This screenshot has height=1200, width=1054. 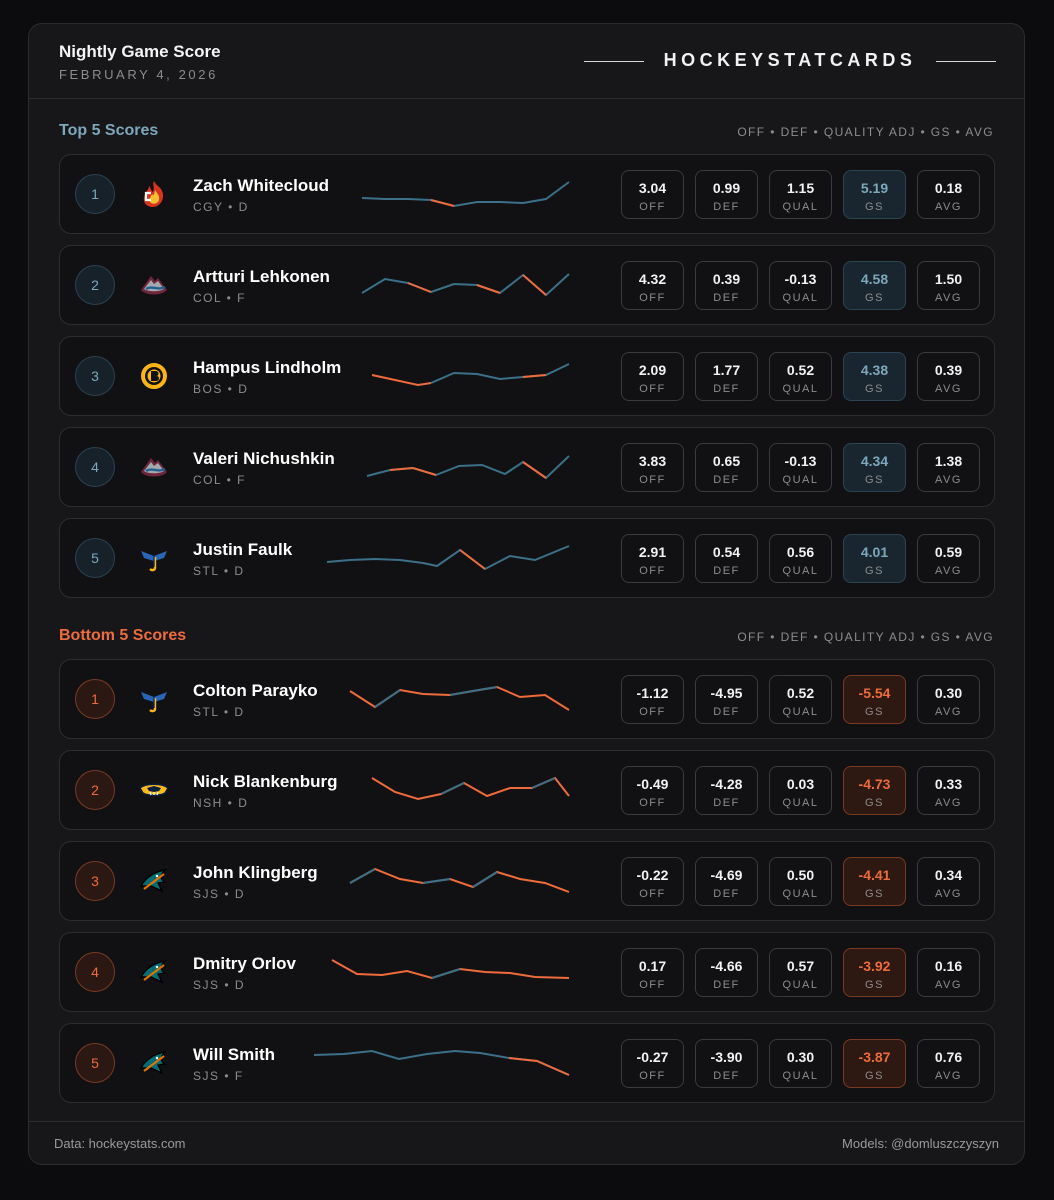 I want to click on stat-def: 0.65 DEF, so click(x=726, y=467).